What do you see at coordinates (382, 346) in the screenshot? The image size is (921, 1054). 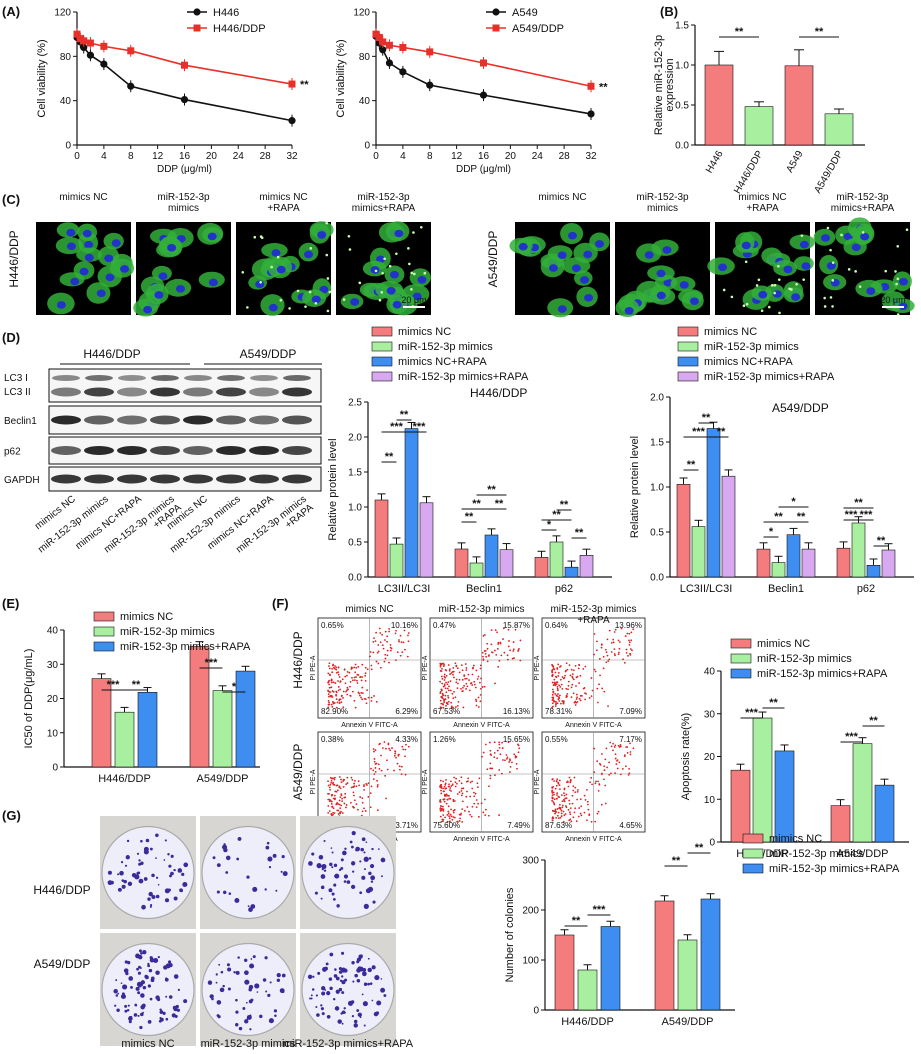 I see `legend-swatch` at bounding box center [382, 346].